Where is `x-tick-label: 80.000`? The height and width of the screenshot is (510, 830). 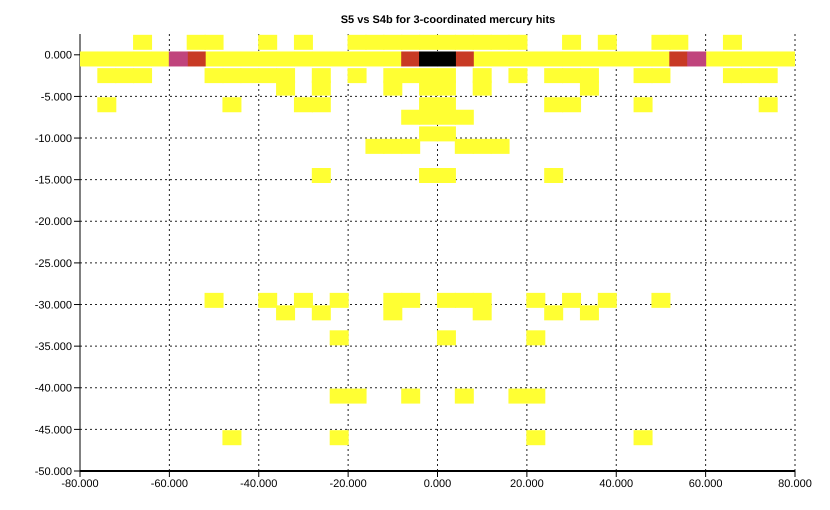
x-tick-label: 80.000 is located at coordinates (795, 484).